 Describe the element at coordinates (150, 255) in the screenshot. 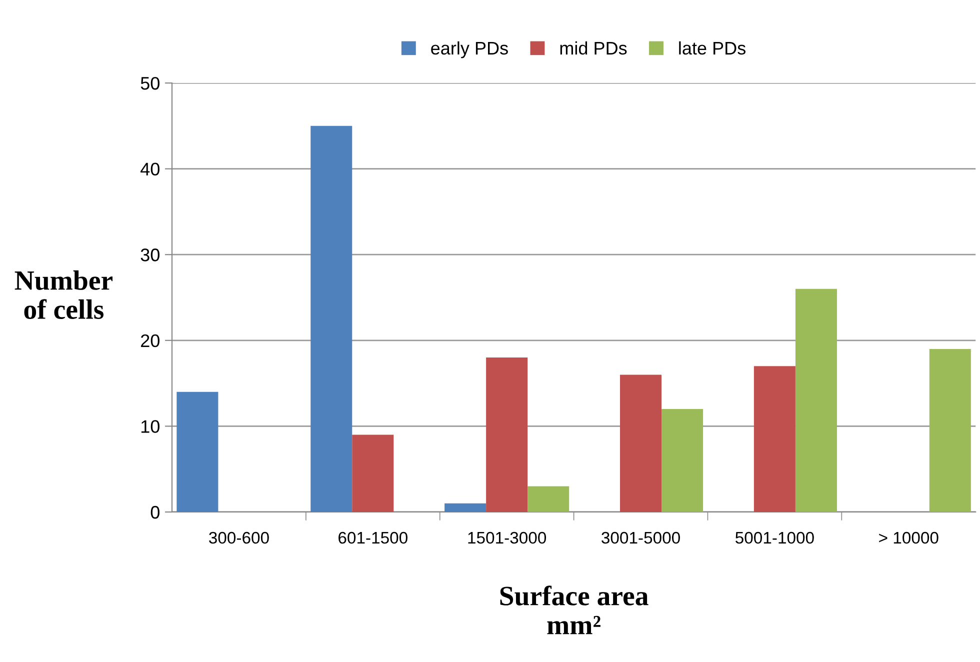

I see `y-tick-label: 30` at that location.